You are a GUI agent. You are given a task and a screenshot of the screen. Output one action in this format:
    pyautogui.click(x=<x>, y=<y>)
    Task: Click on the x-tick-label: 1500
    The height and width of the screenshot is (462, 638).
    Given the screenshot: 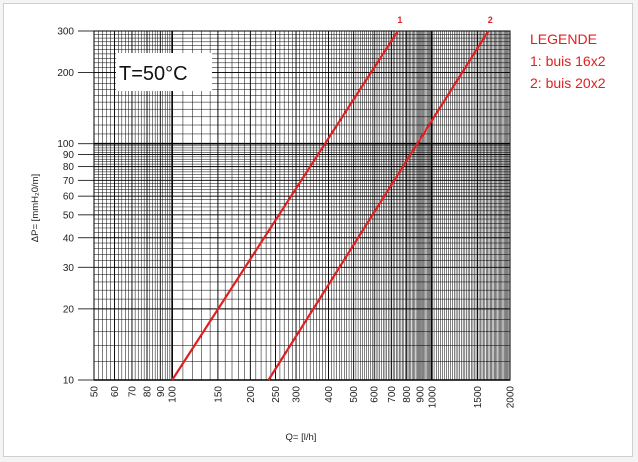 What is the action you would take?
    pyautogui.click(x=478, y=397)
    